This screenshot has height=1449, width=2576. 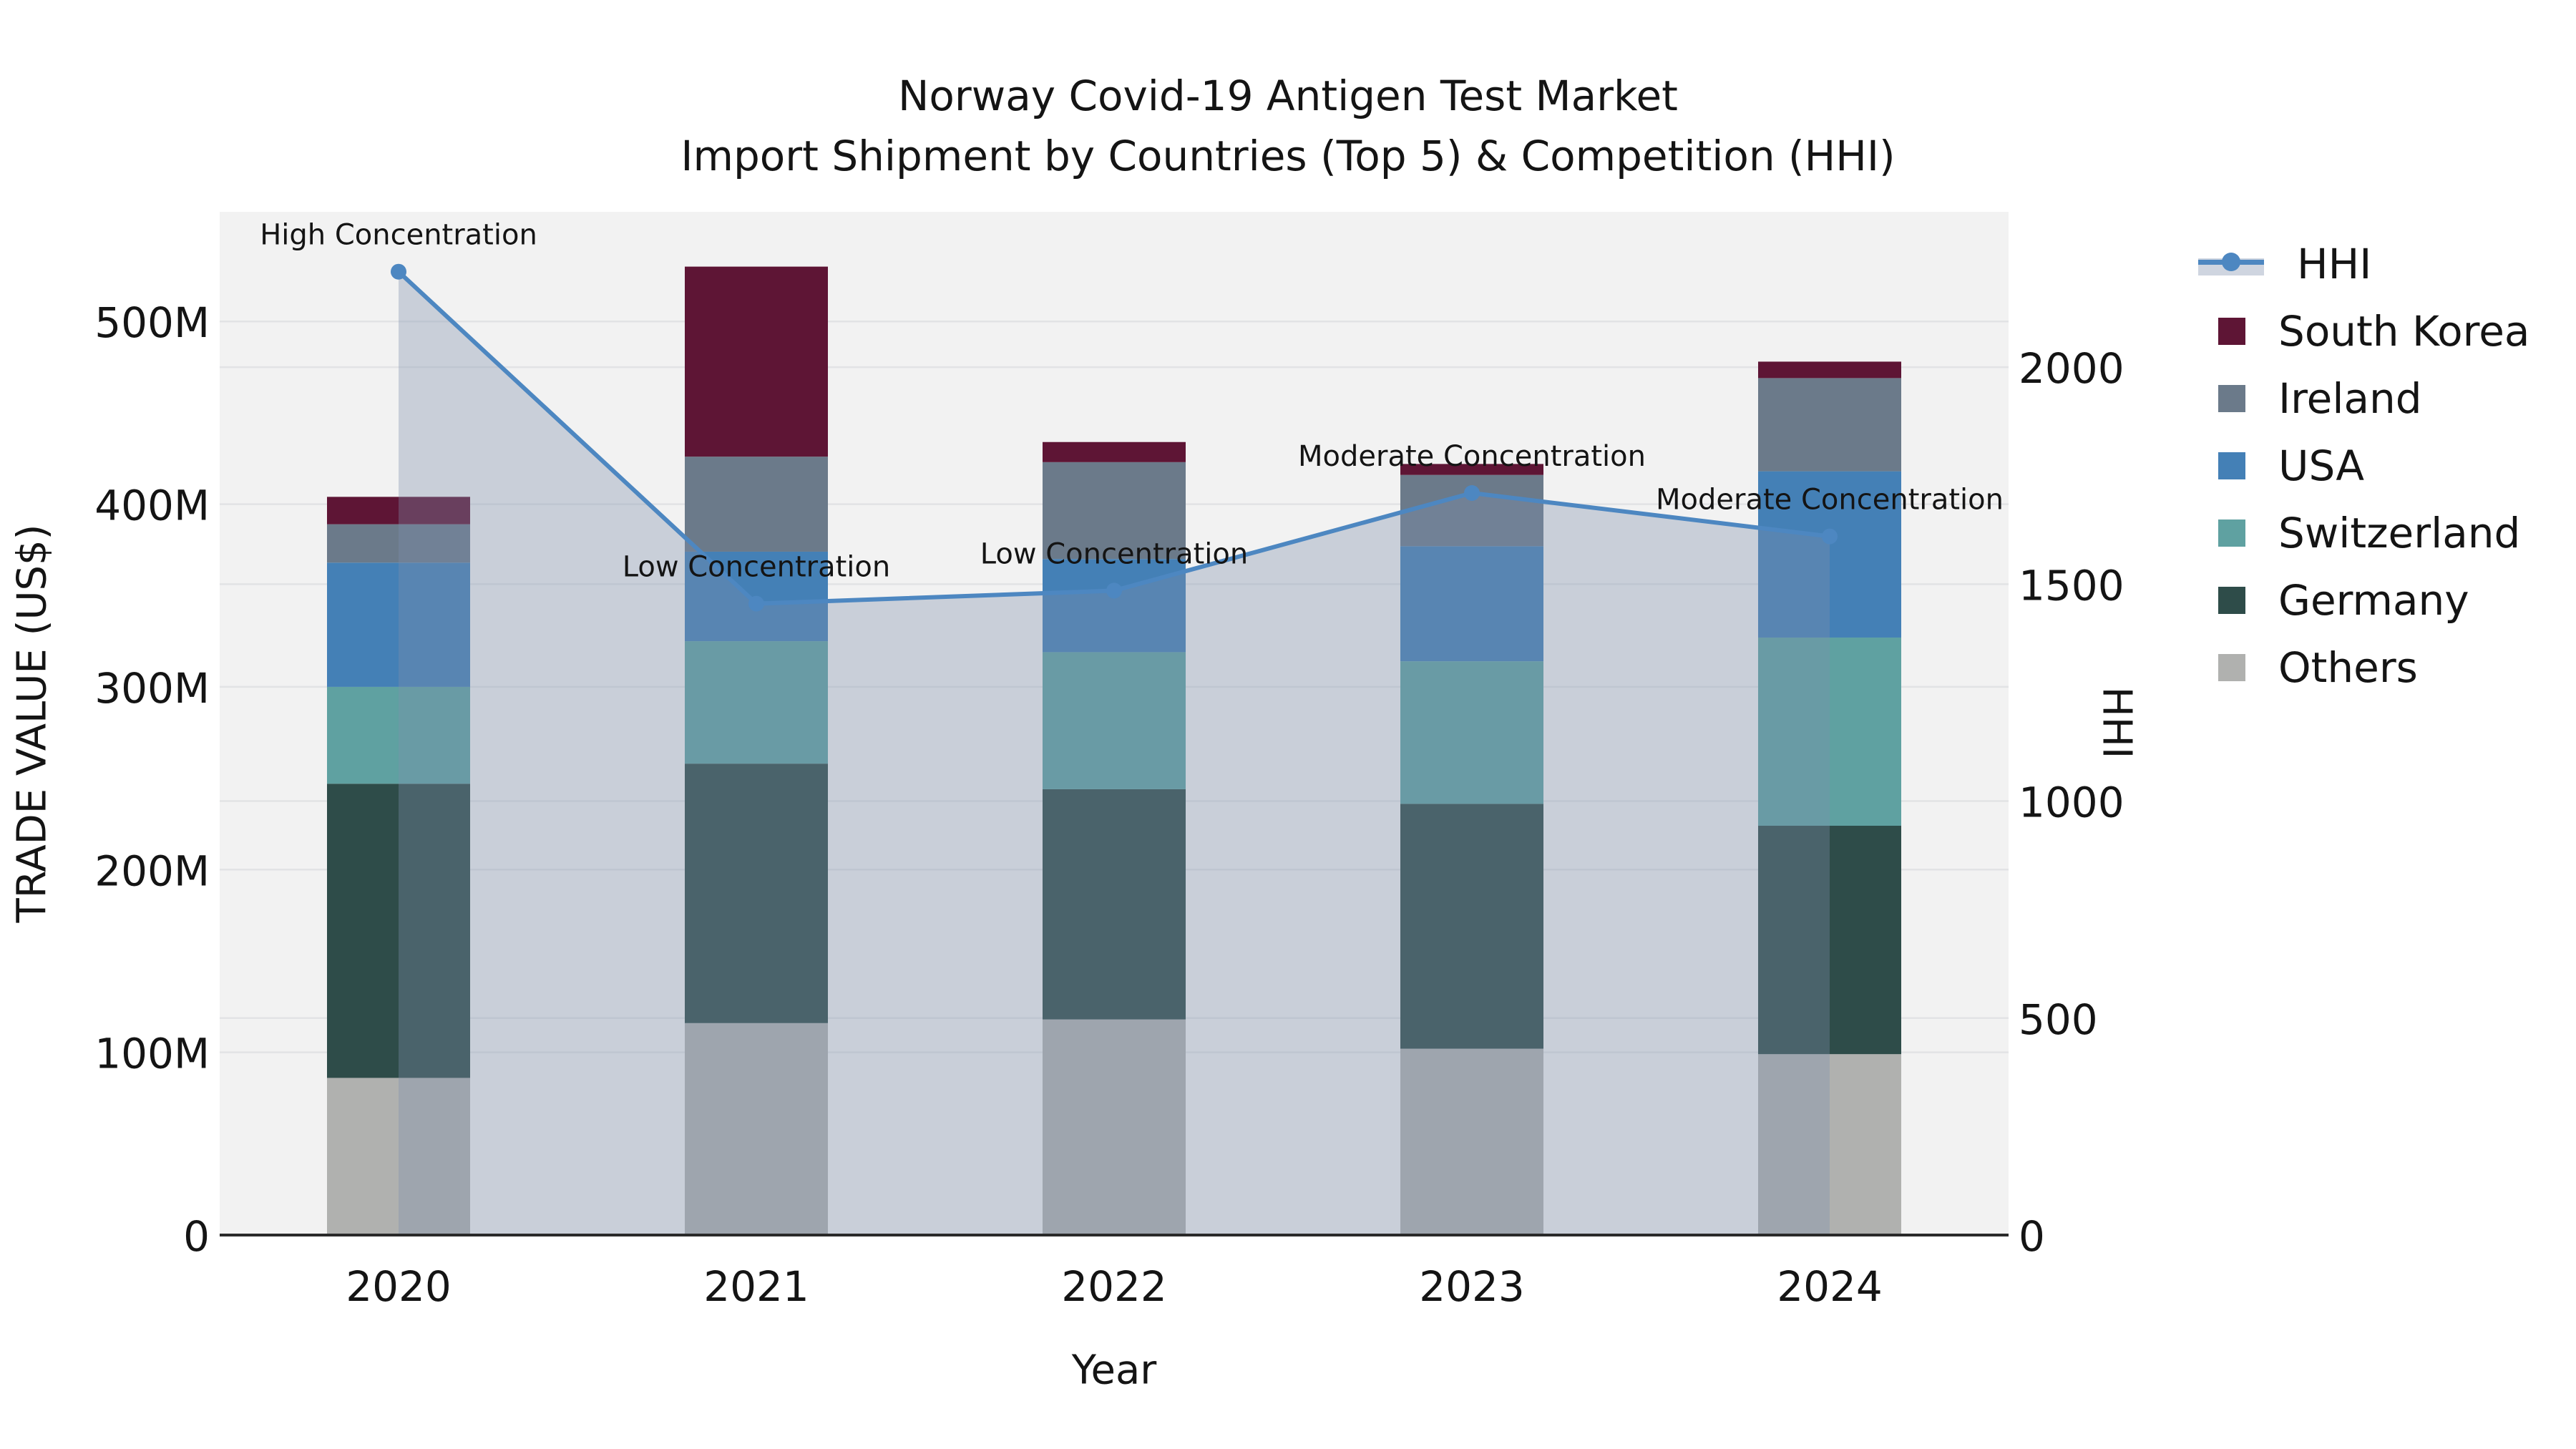 I want to click on right-axis-tick-label: 2000, so click(x=2071, y=368).